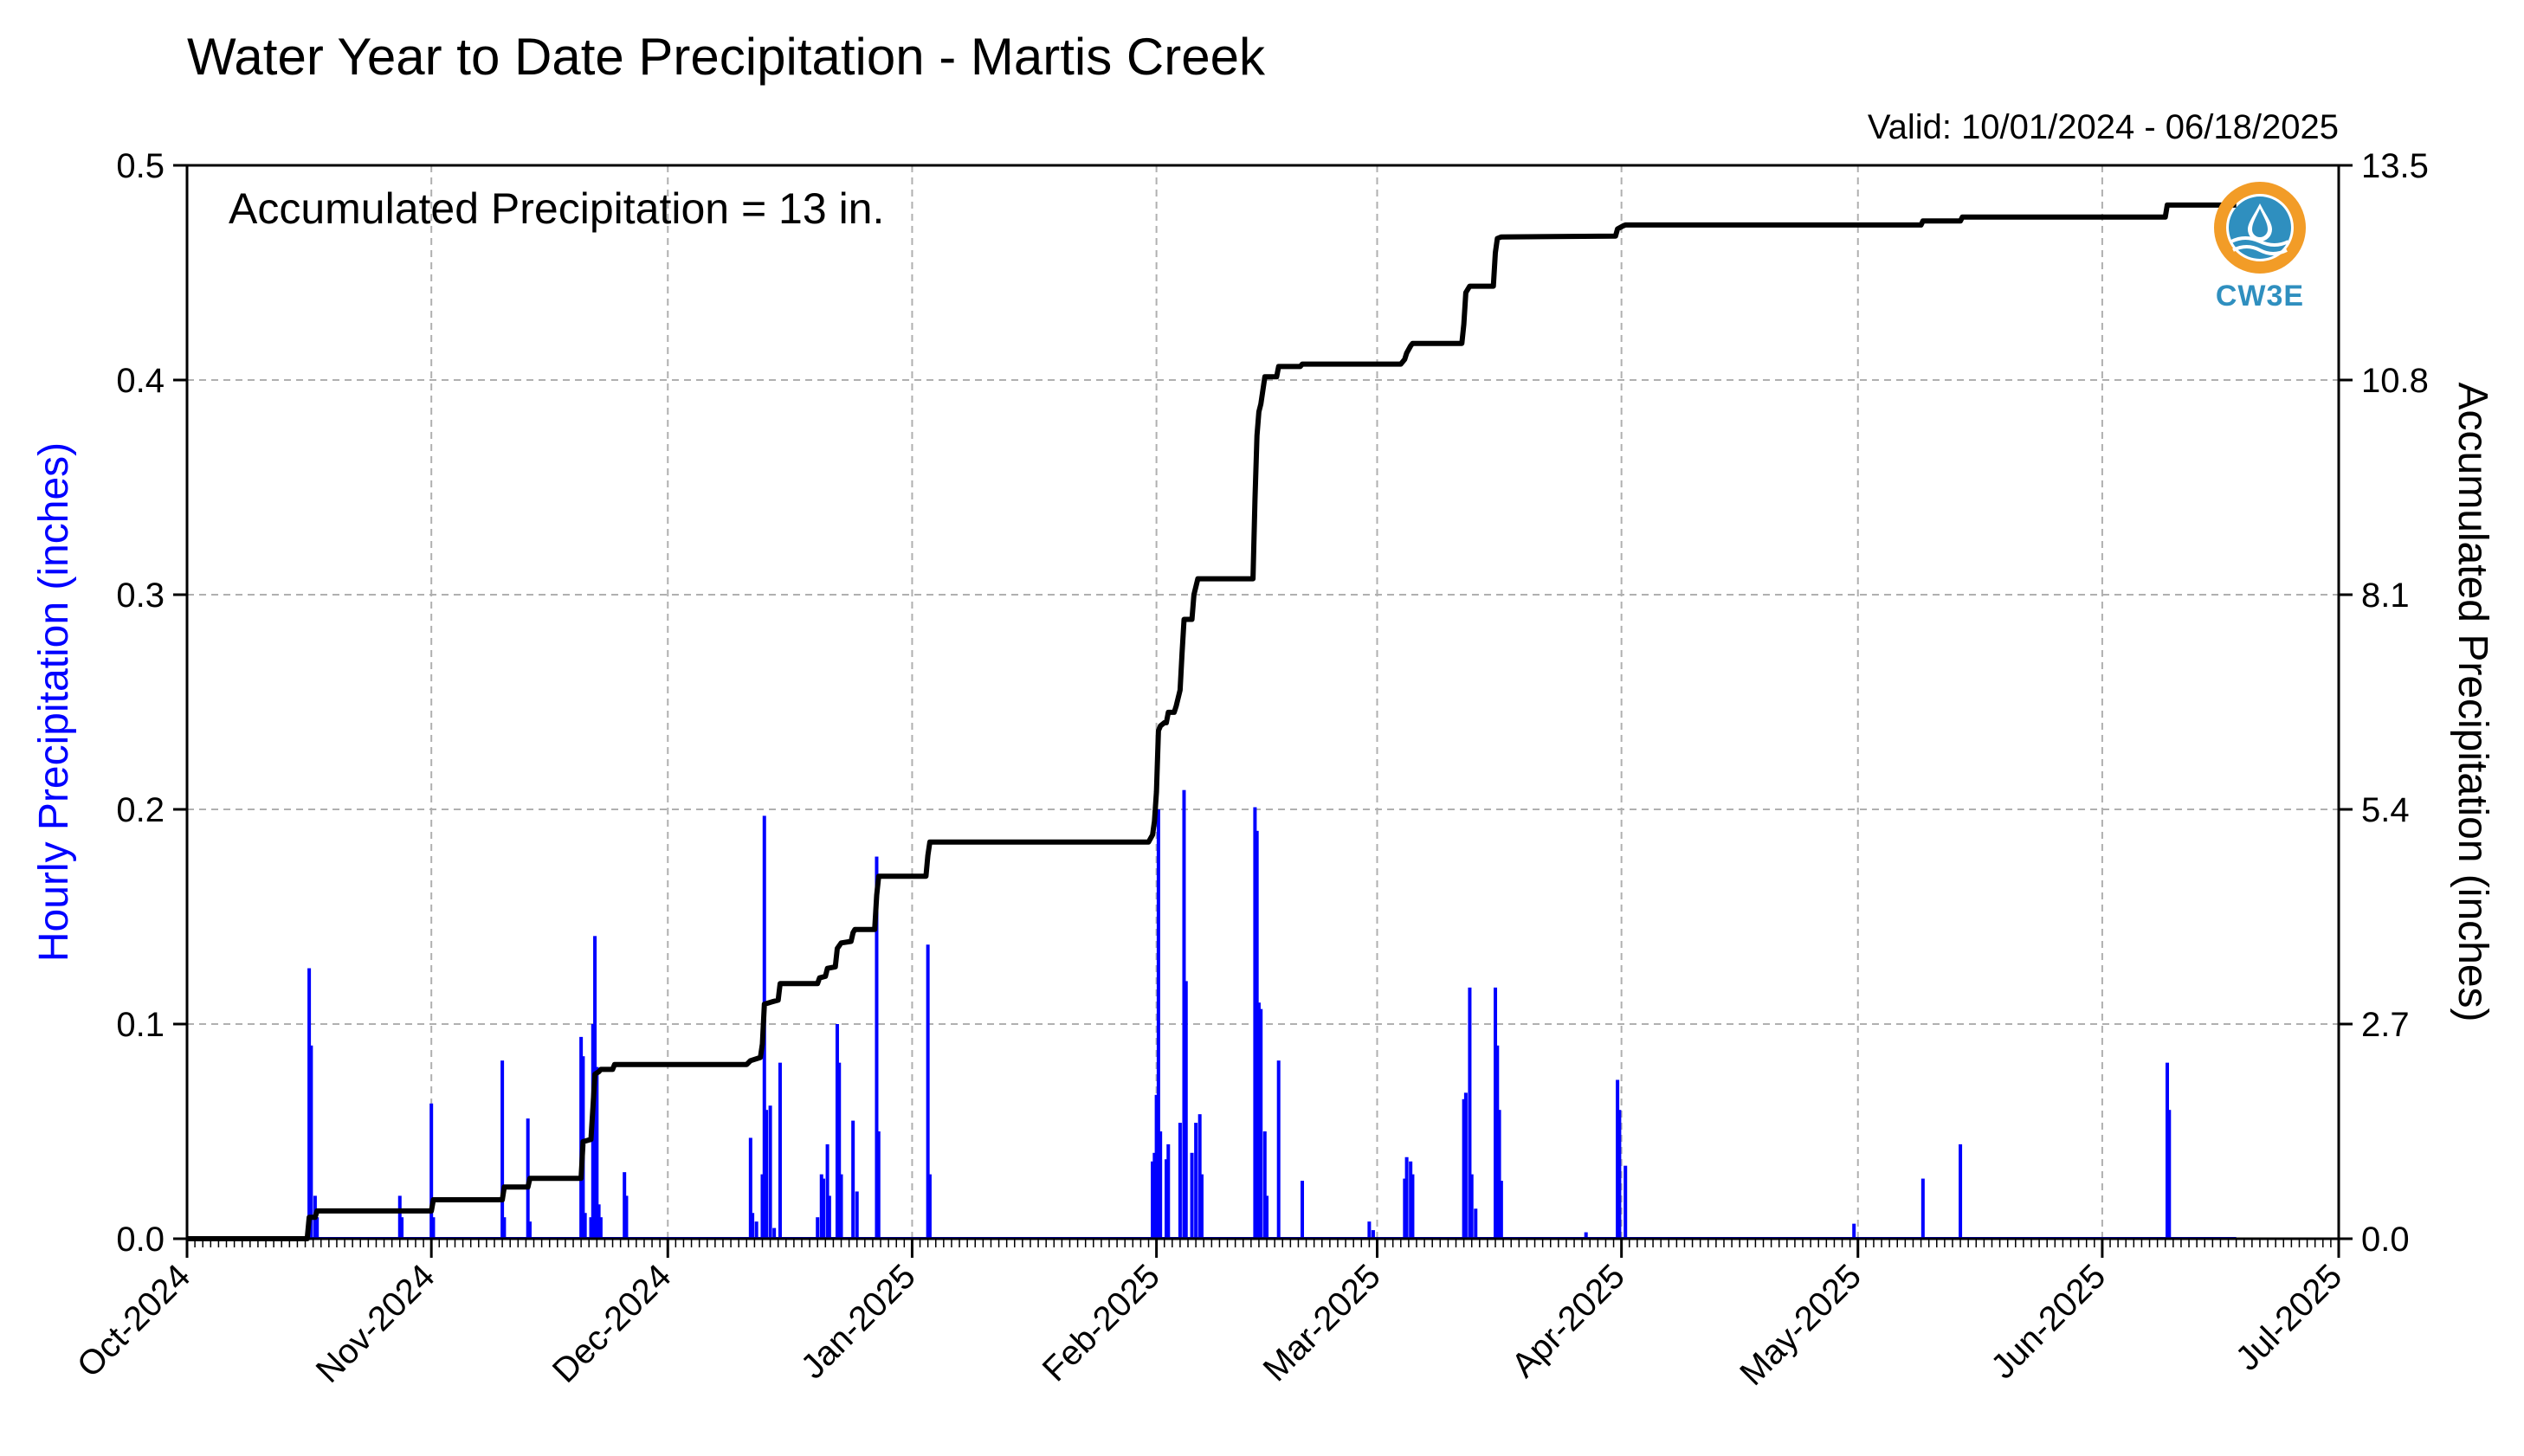  Describe the element at coordinates (140, 1240) in the screenshot. I see `left-y-tick-label: 0.0` at that location.